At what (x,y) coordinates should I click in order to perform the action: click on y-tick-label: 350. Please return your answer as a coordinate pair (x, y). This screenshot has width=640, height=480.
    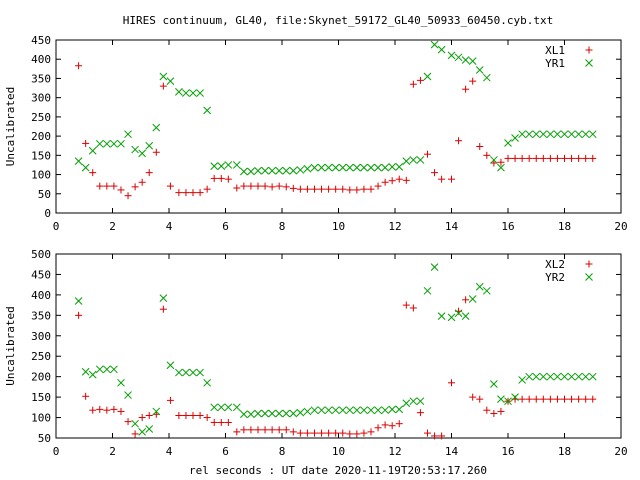
    Looking at the image, I should click on (41, 315).